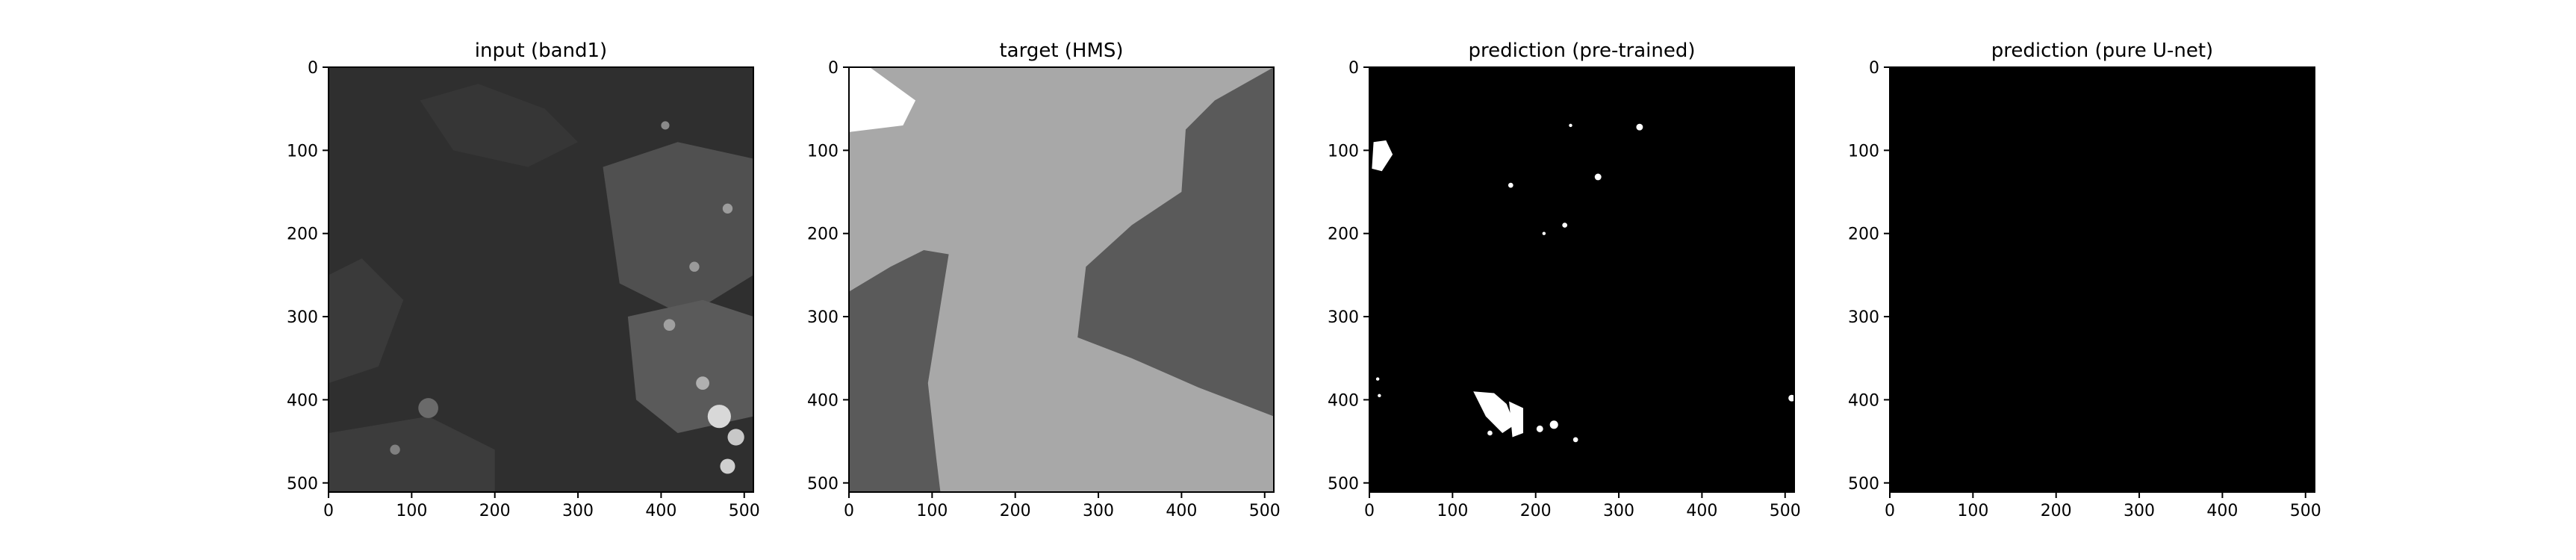 This screenshot has width=2576, height=560. I want to click on panel-title: prediction (pure U-net), so click(2102, 51).